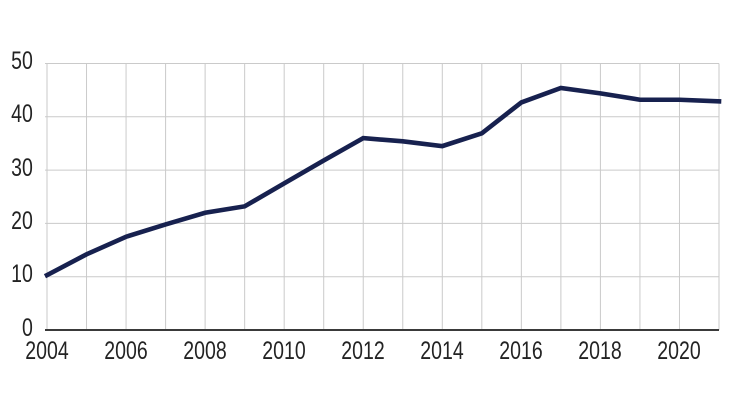  What do you see at coordinates (27, 327) in the screenshot?
I see `y-axis-tick-label: 0` at bounding box center [27, 327].